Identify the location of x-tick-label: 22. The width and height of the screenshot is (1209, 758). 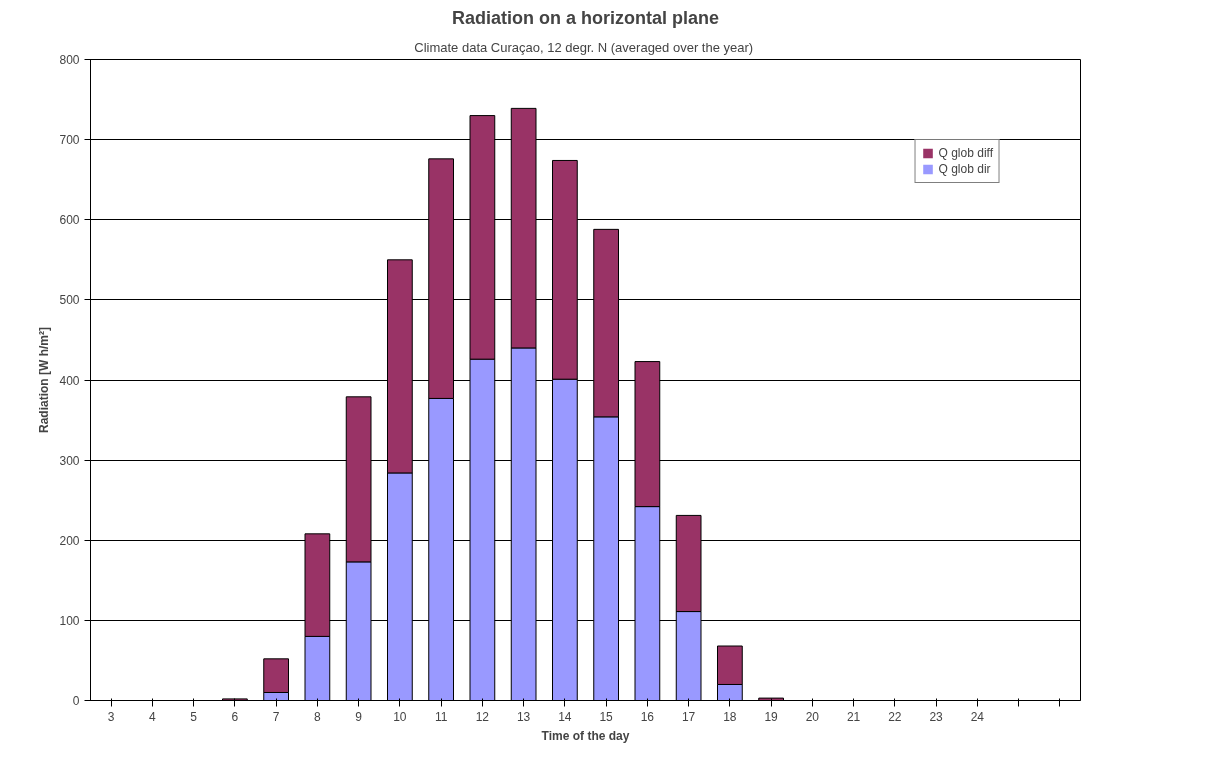
(895, 716).